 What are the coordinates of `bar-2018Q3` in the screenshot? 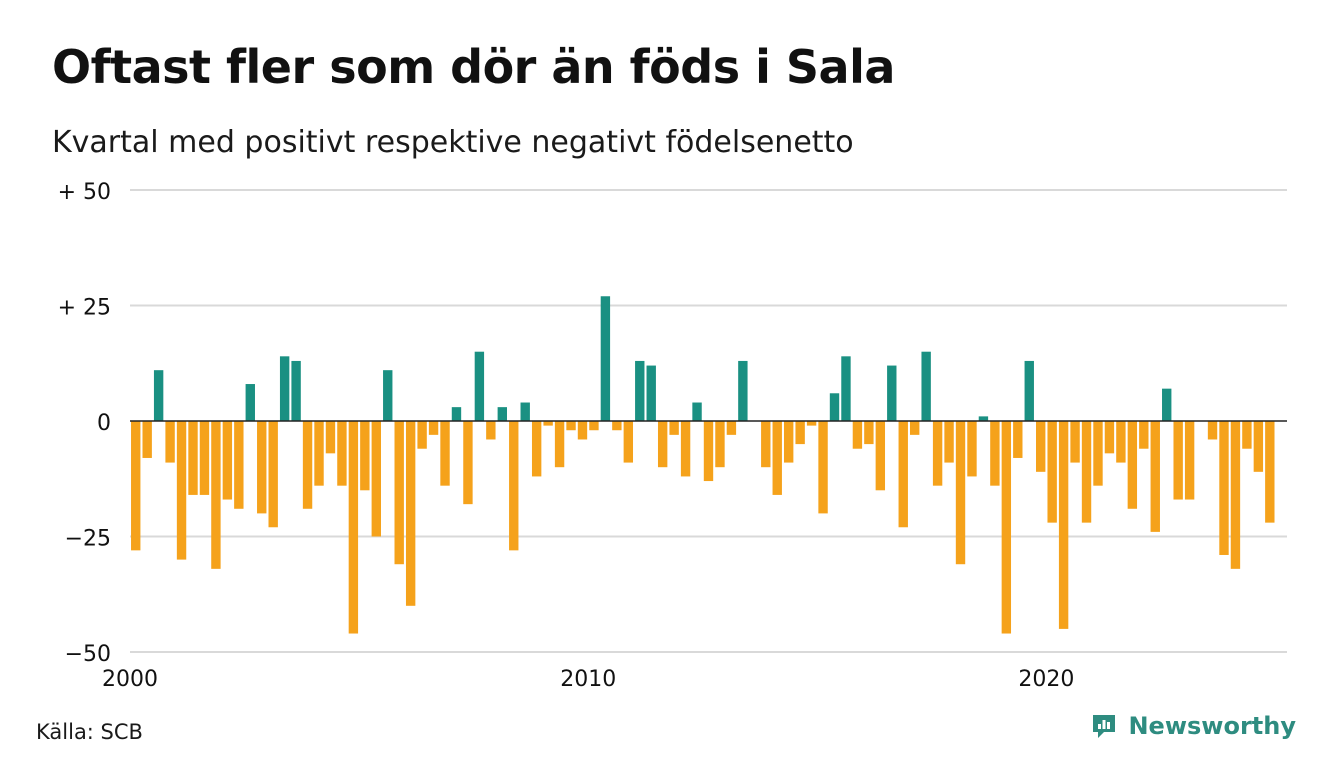 It's located at (983, 418).